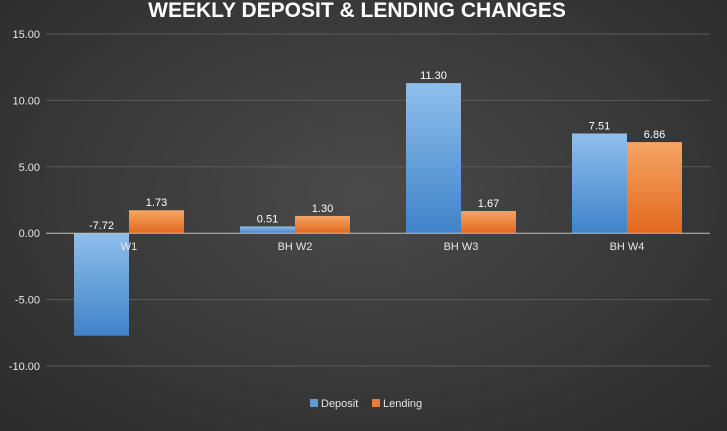 The image size is (727, 431). I want to click on deposit-legend-swatch, so click(314, 403).